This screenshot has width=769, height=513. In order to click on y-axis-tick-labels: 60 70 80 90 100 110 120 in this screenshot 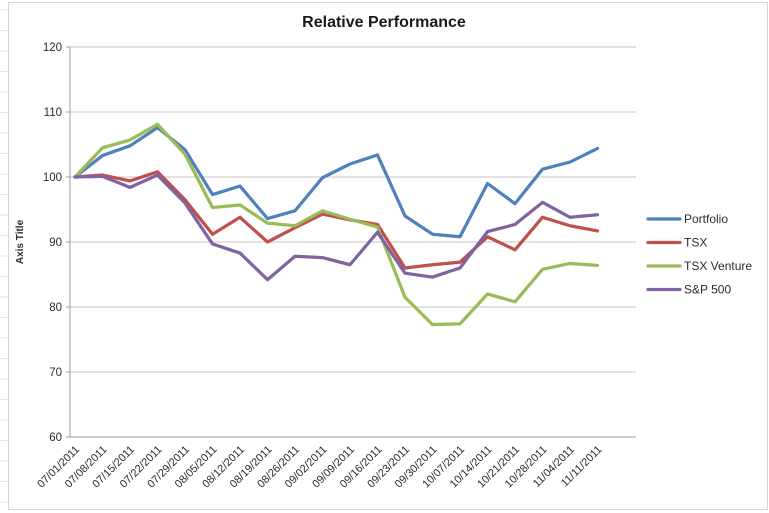, I will do `click(52, 243)`.